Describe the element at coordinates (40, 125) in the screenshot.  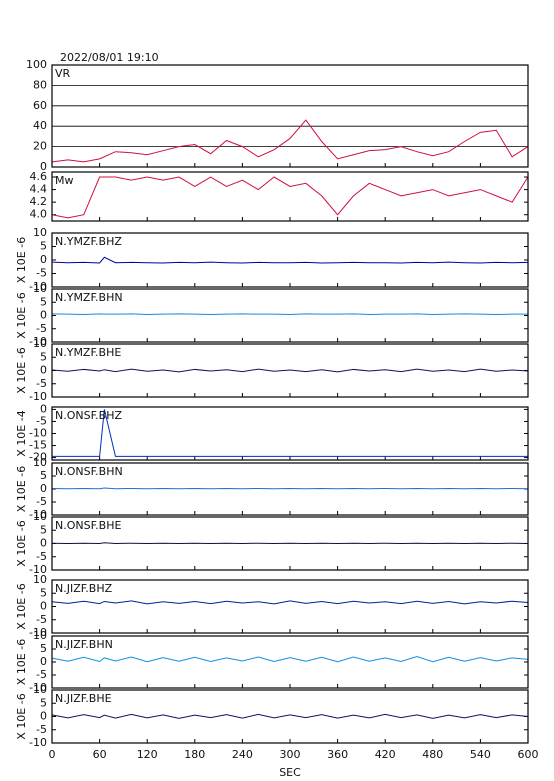
I see `y-tick-label: 40` at that location.